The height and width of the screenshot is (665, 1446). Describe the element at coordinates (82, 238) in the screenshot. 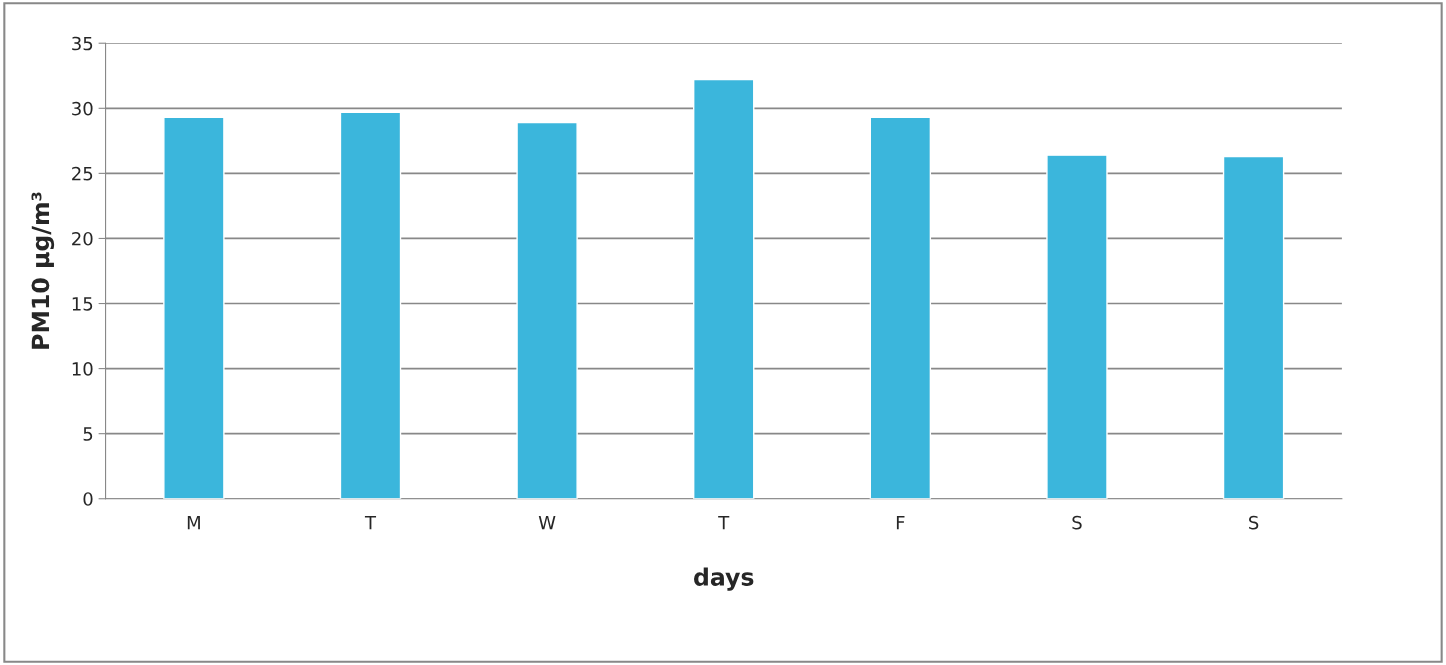

I see `y-tick-label: 20` at that location.